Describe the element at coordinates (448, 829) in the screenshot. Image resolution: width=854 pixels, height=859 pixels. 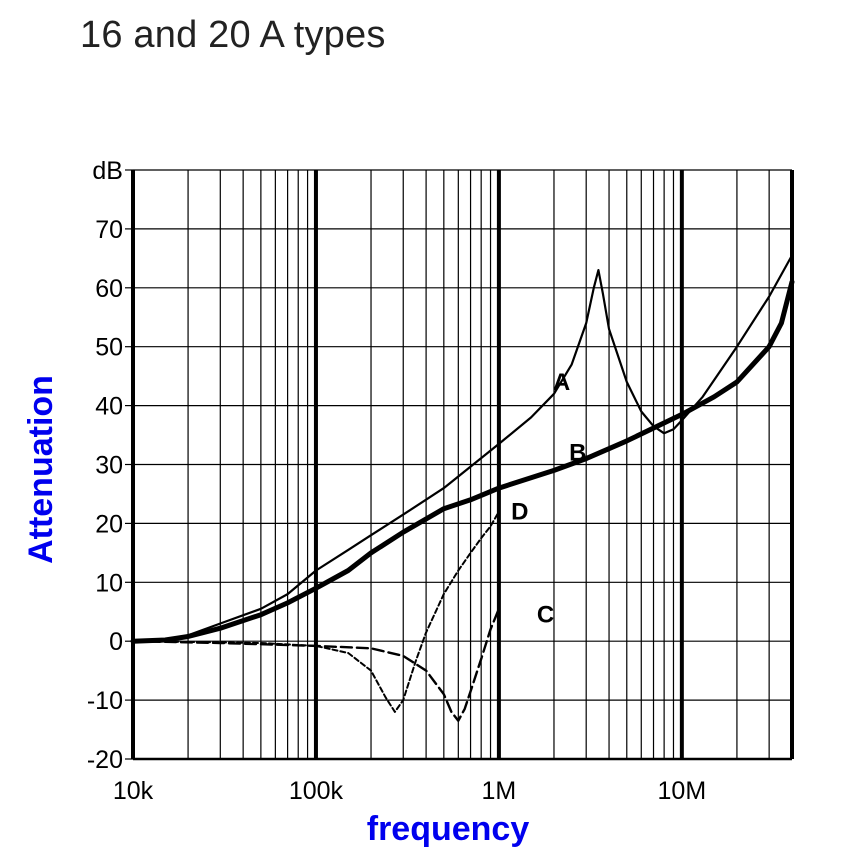
I see `x-axis-title: frequency` at that location.